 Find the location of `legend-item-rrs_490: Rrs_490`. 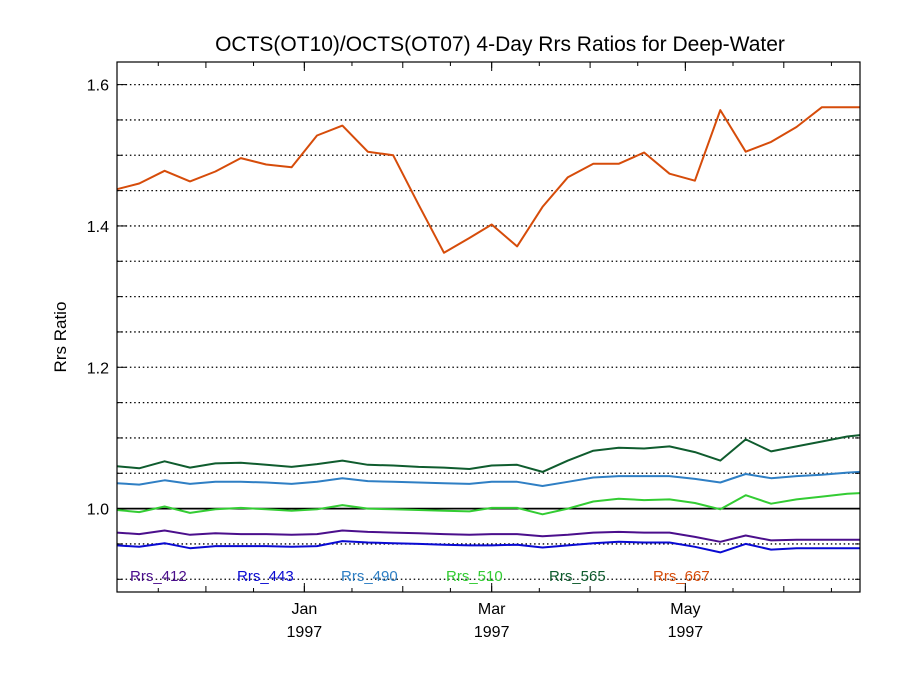

legend-item-rrs_490: Rrs_490 is located at coordinates (369, 576).